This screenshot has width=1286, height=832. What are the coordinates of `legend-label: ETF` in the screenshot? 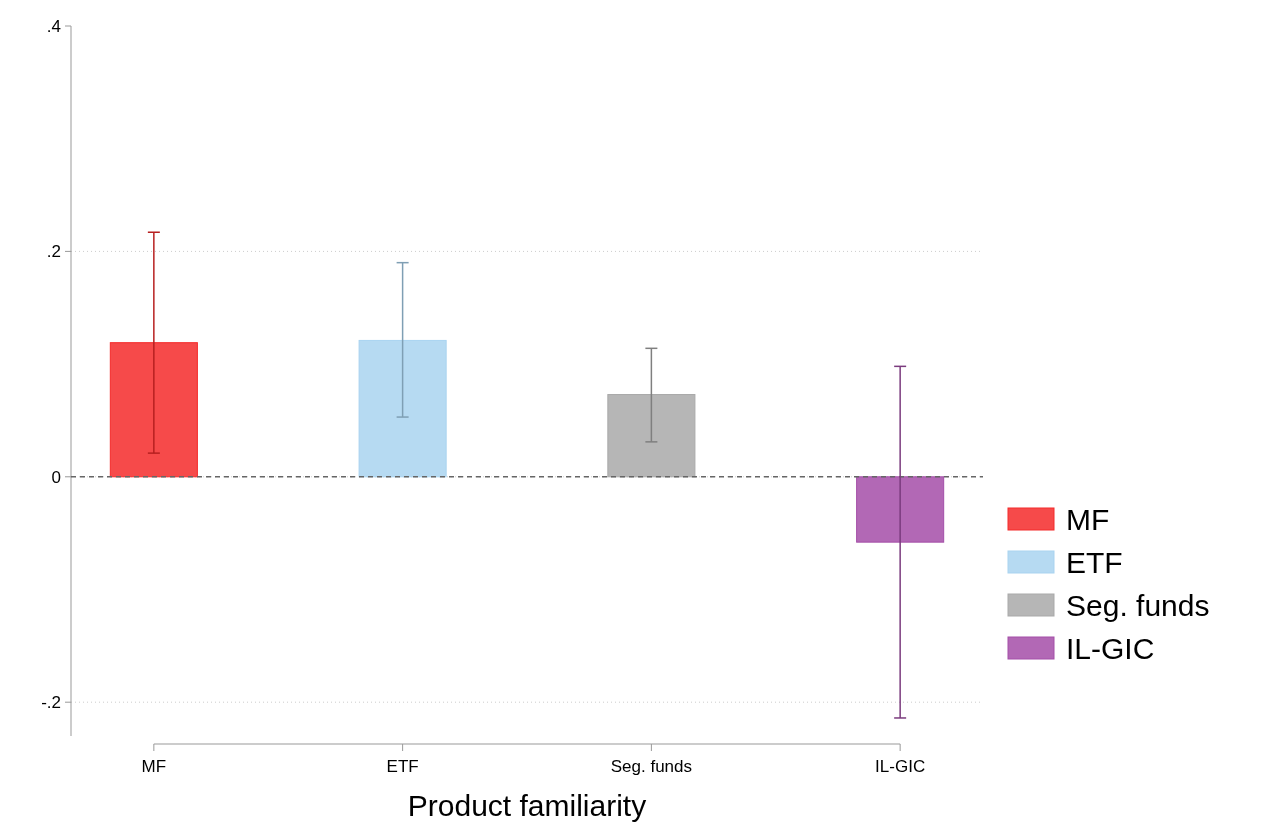 It's located at (1094, 562).